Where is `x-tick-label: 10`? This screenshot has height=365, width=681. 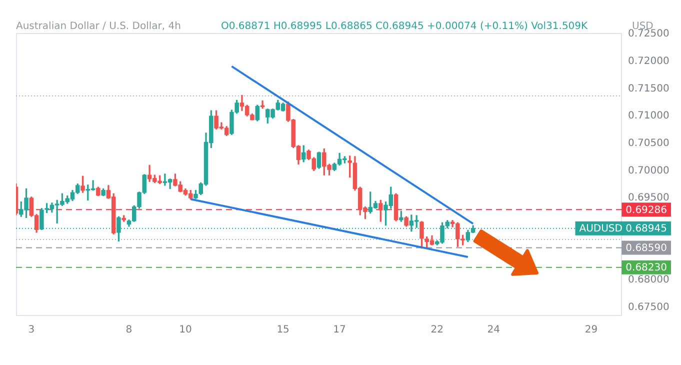 x-tick-label: 10 is located at coordinates (185, 330).